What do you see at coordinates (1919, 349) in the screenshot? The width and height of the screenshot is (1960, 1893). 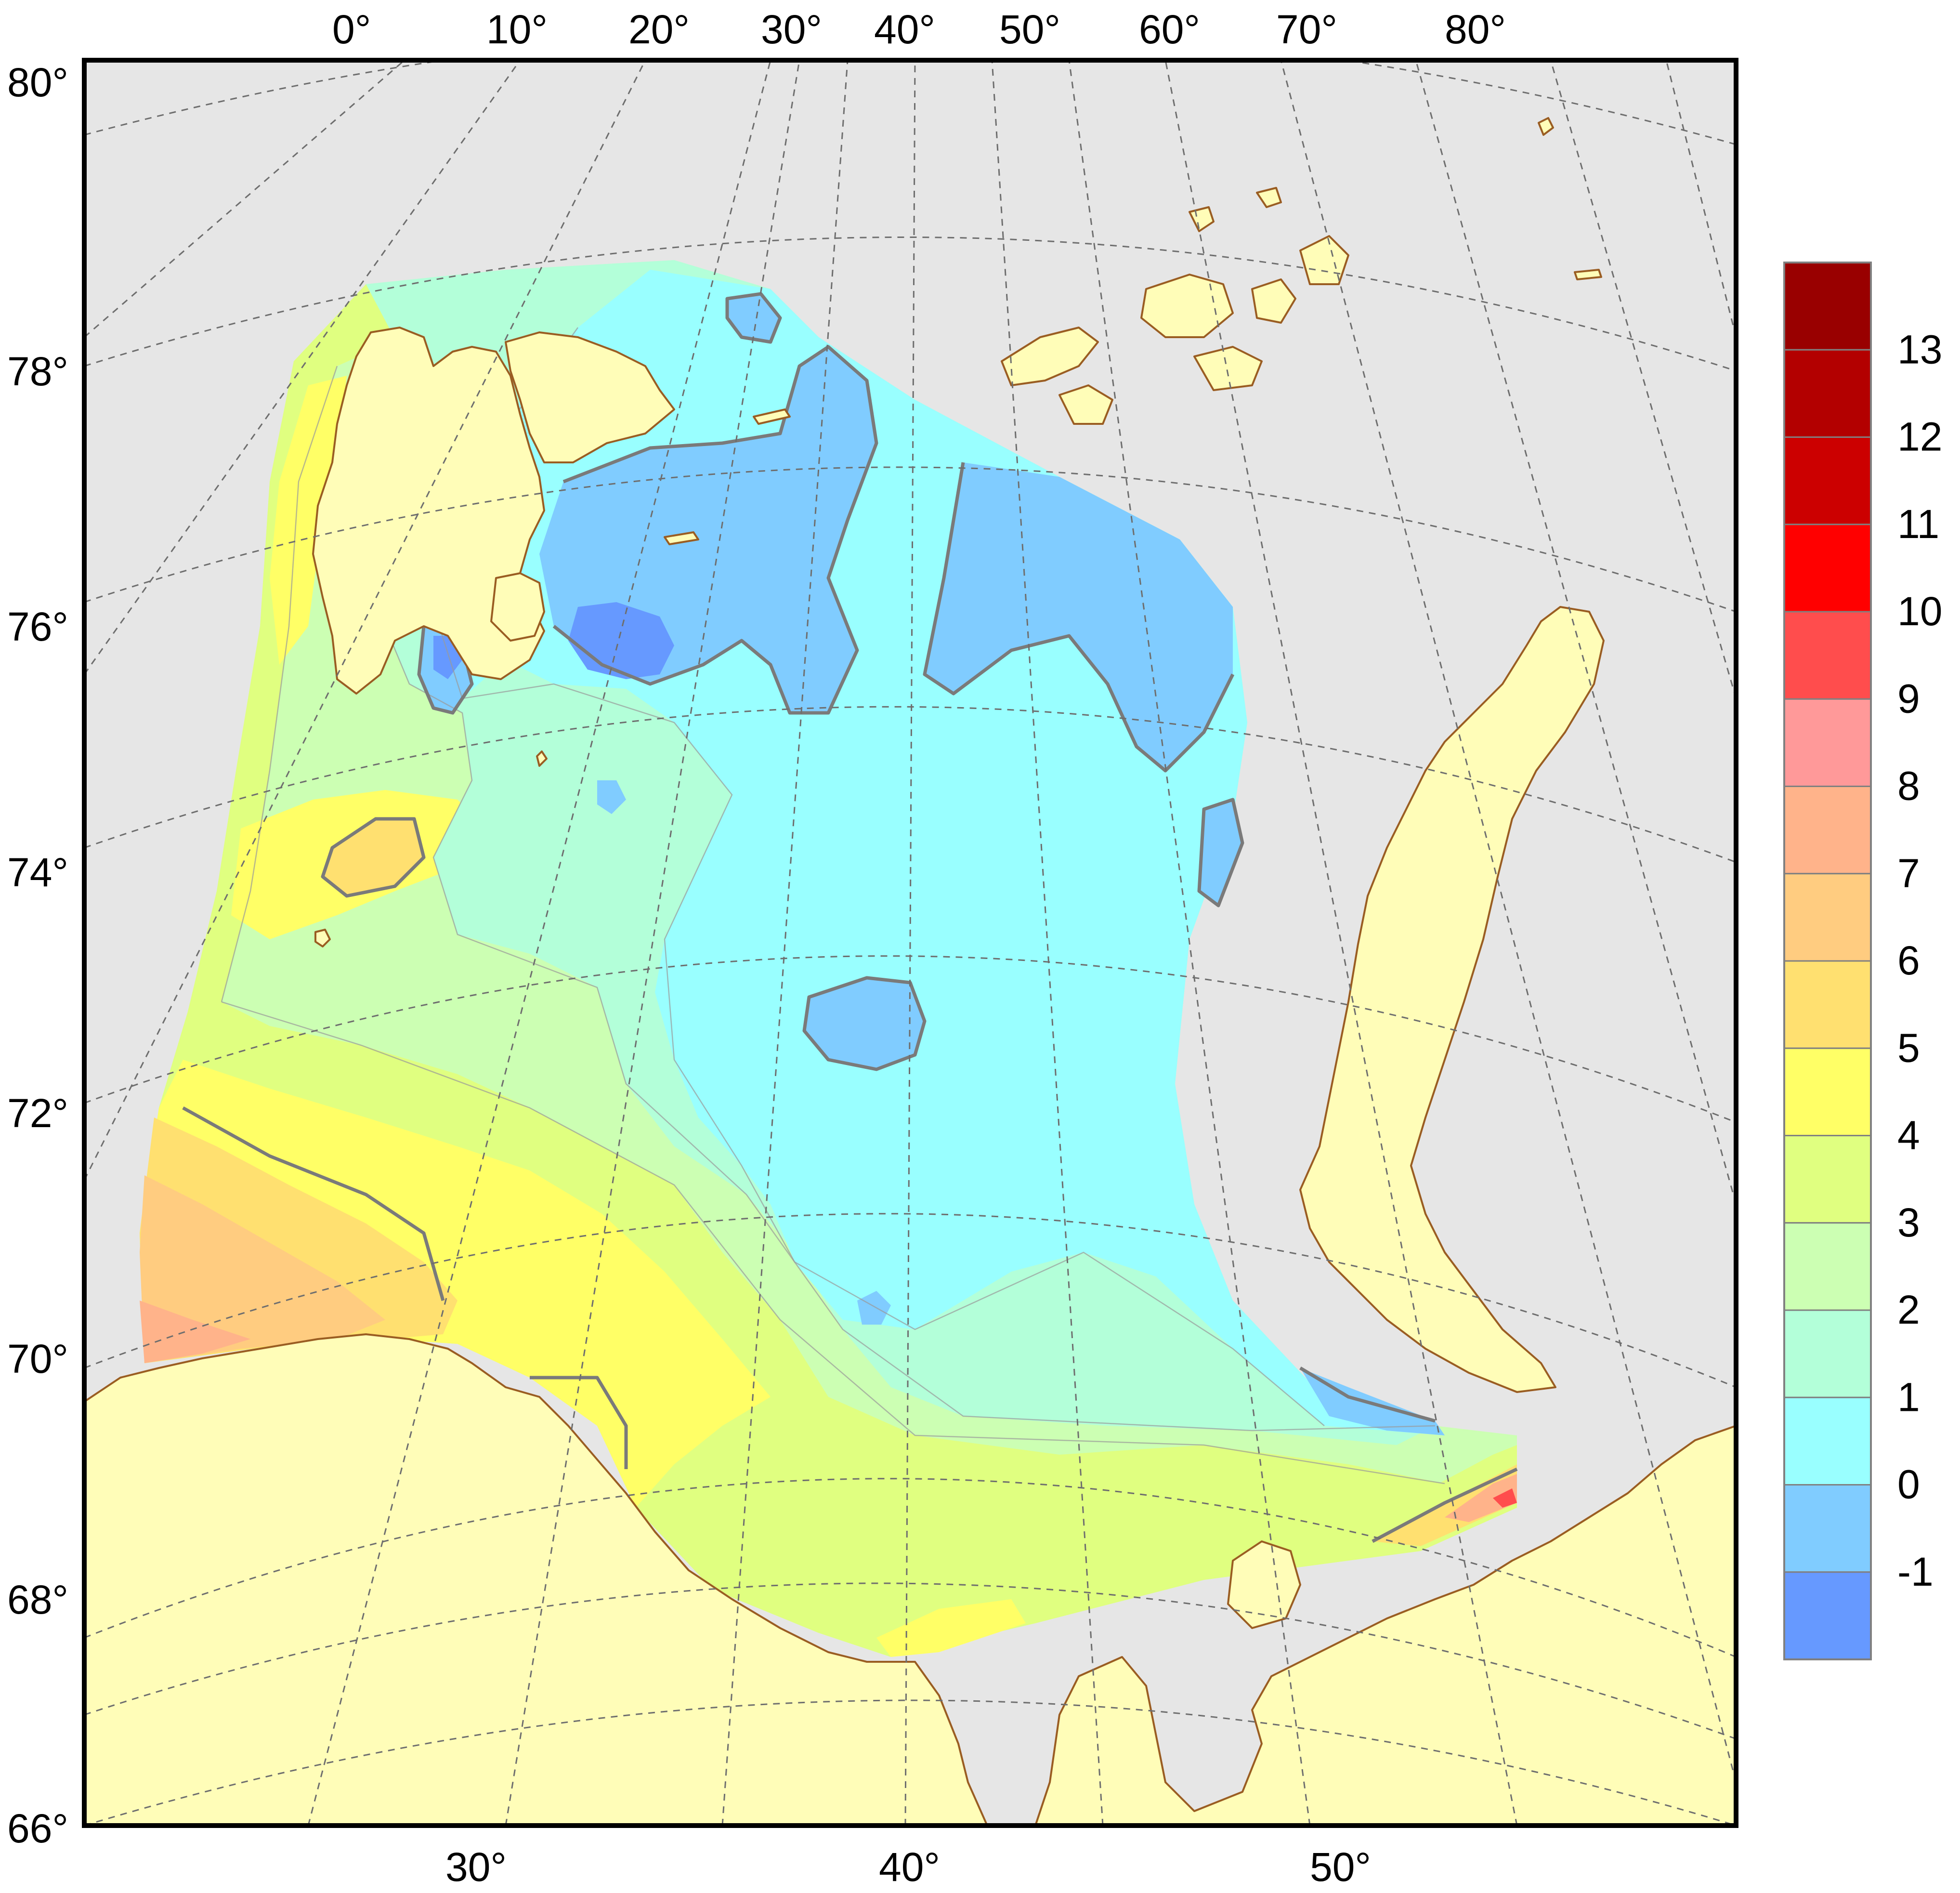 I see `legend-label: 13` at bounding box center [1919, 349].